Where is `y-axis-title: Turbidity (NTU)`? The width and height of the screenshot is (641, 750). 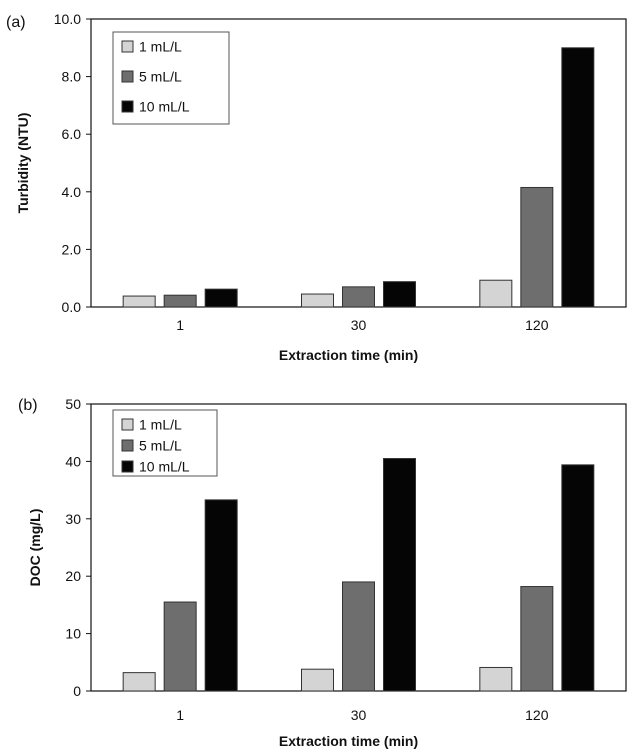
y-axis-title: Turbidity (NTU) is located at coordinates (23, 163).